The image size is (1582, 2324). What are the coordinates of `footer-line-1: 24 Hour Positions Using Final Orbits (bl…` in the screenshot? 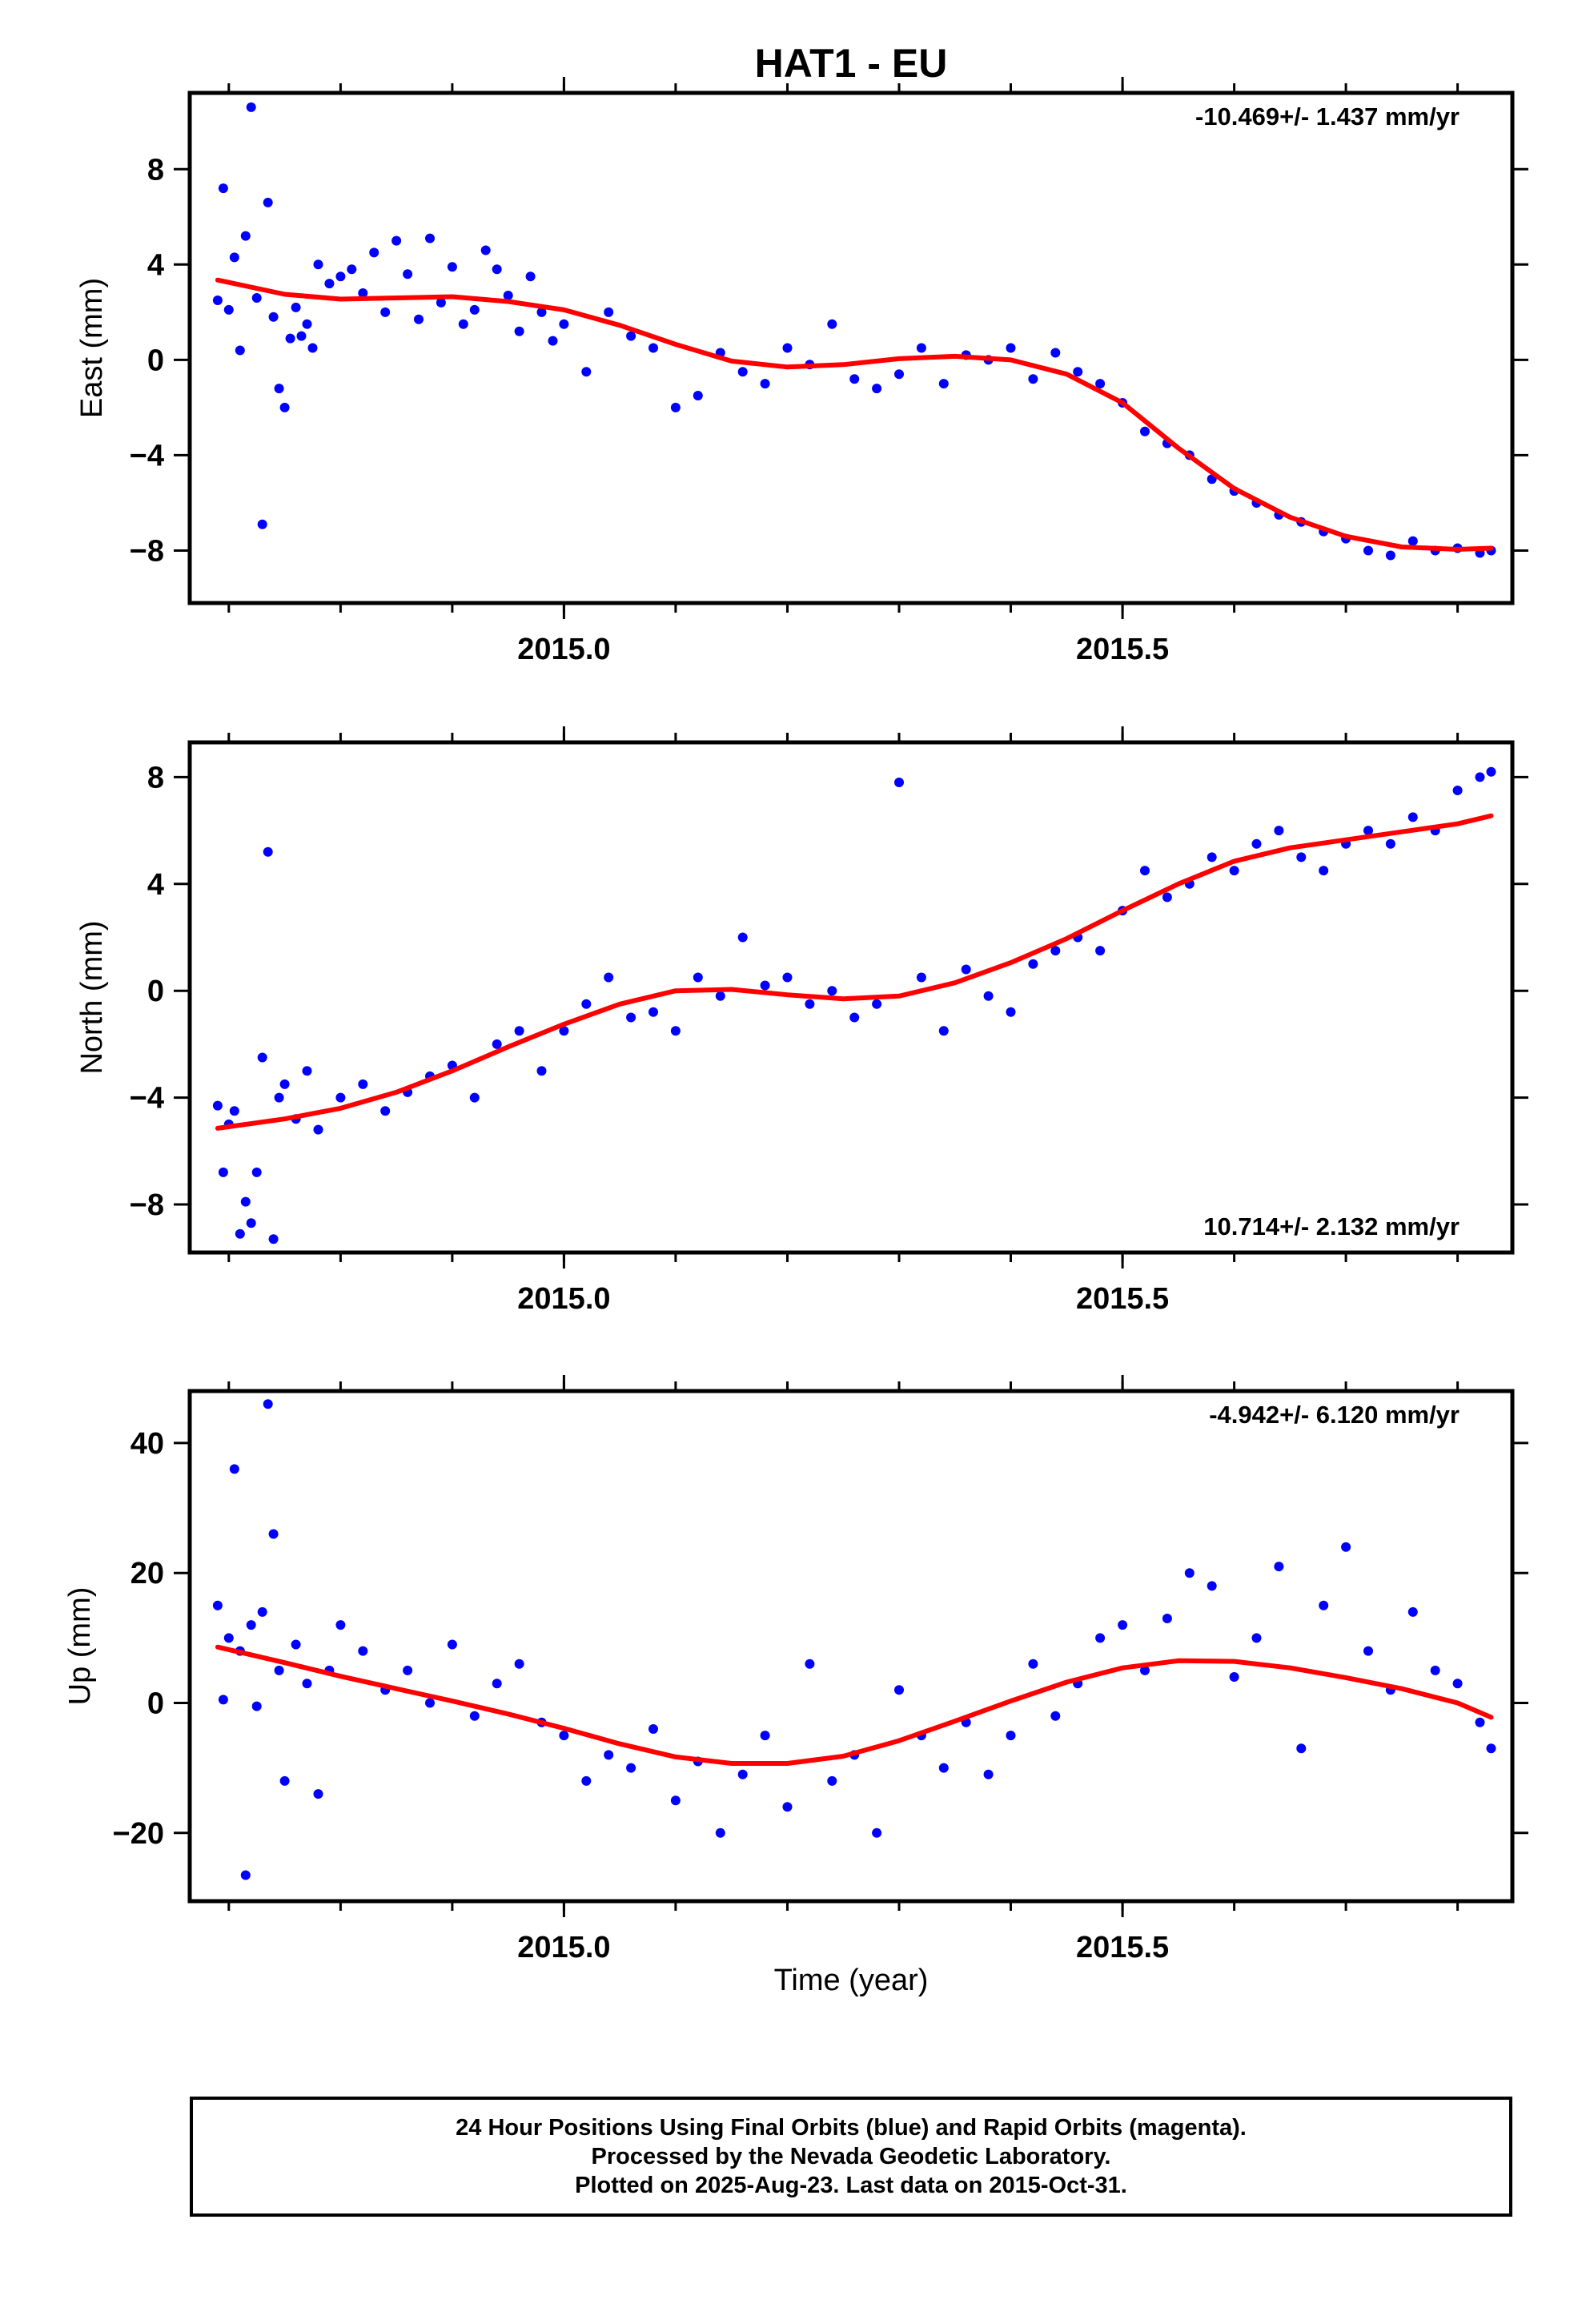 It's located at (851, 2128).